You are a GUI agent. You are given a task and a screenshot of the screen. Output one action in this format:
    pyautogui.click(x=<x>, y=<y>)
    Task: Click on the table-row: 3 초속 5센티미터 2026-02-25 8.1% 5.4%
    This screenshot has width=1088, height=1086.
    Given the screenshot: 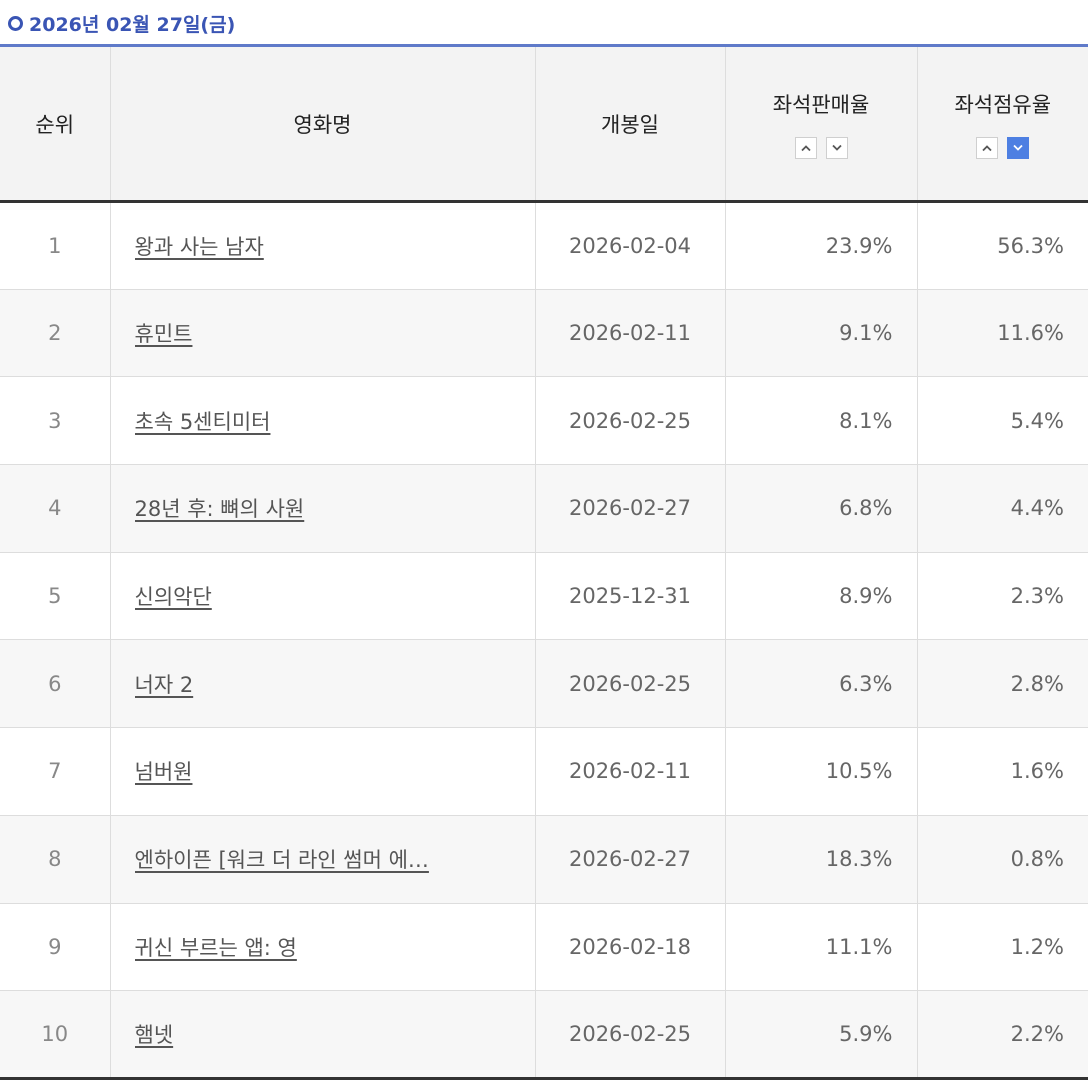 What is the action you would take?
    pyautogui.click(x=544, y=421)
    